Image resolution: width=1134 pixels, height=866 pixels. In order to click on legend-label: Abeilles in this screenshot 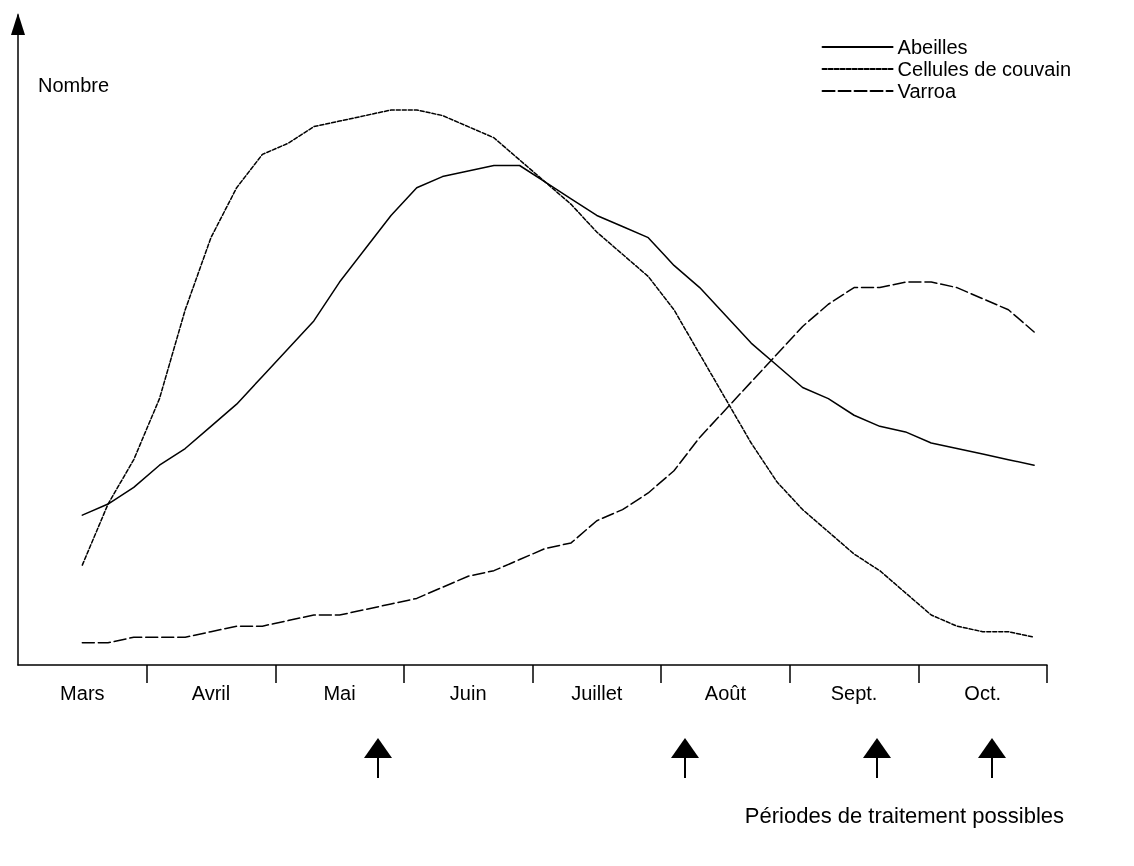, I will do `click(932, 47)`.